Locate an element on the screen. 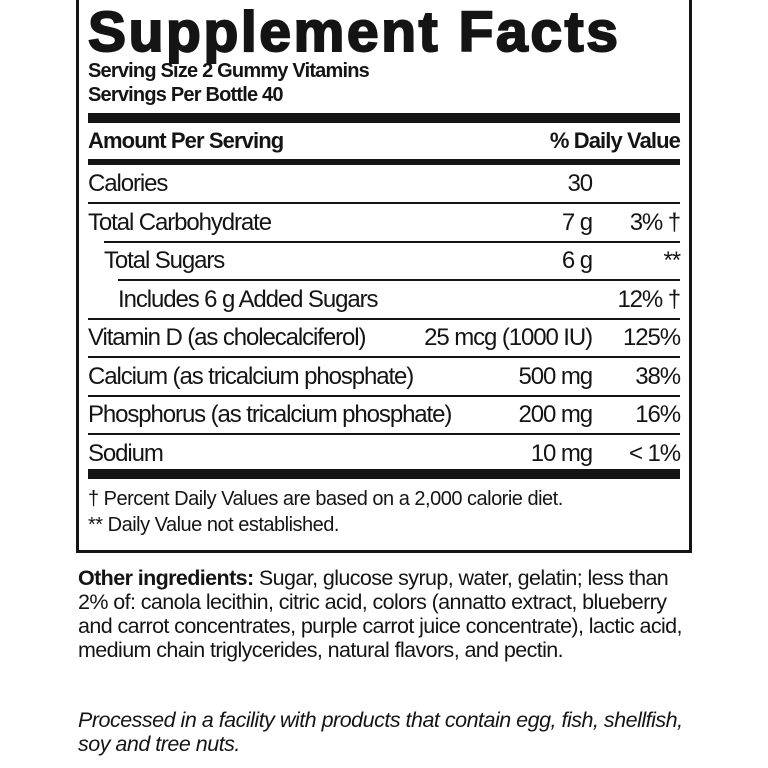 Image resolution: width=768 pixels, height=768 pixels. nutrient-name: Calories is located at coordinates (128, 183).